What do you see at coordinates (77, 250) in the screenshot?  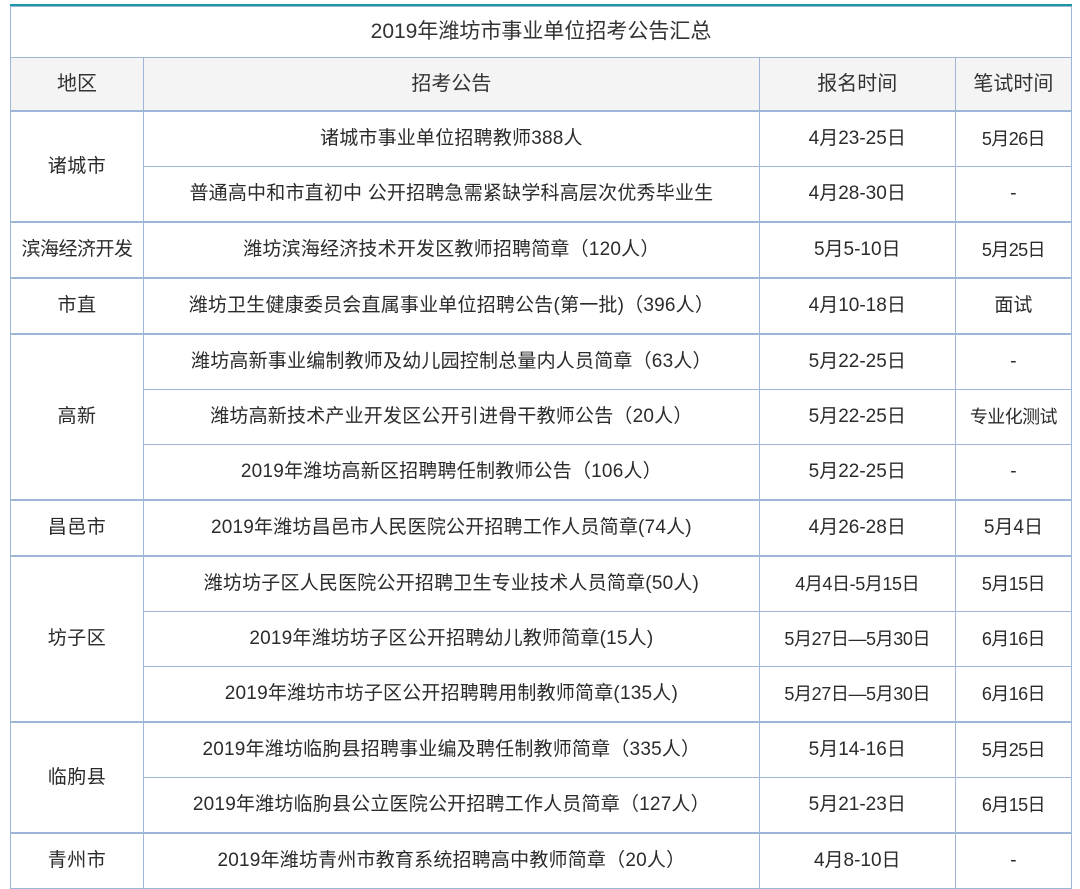 I see `region-cell: 滨海经济开发` at bounding box center [77, 250].